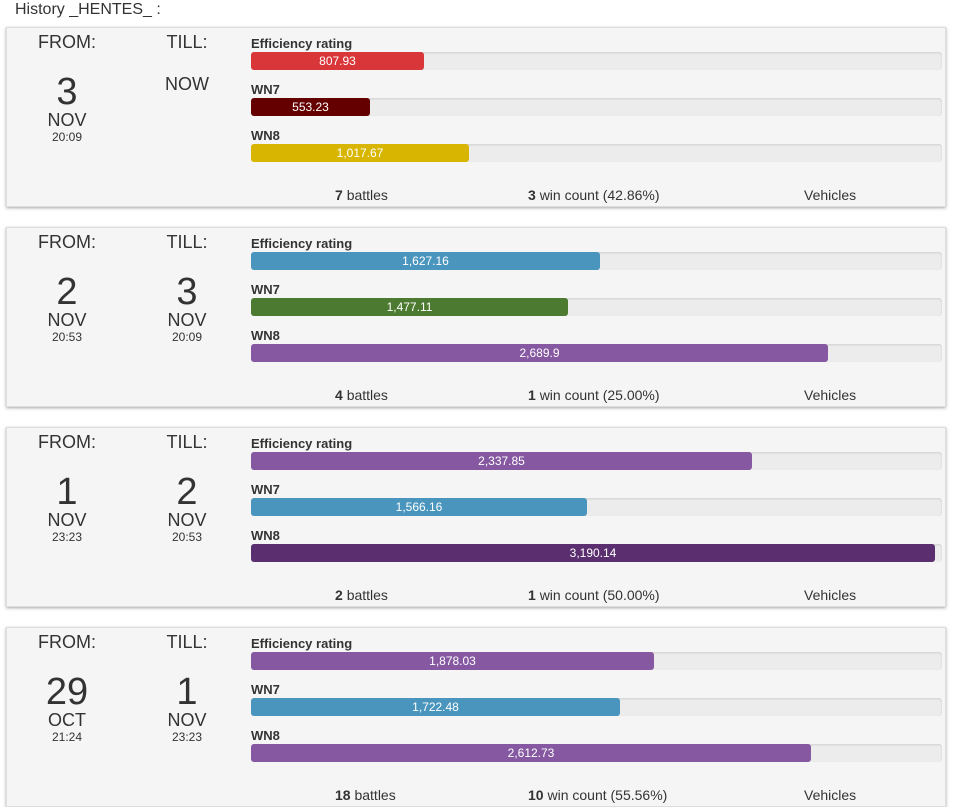  I want to click on battles-count: 2 battles, so click(361, 595).